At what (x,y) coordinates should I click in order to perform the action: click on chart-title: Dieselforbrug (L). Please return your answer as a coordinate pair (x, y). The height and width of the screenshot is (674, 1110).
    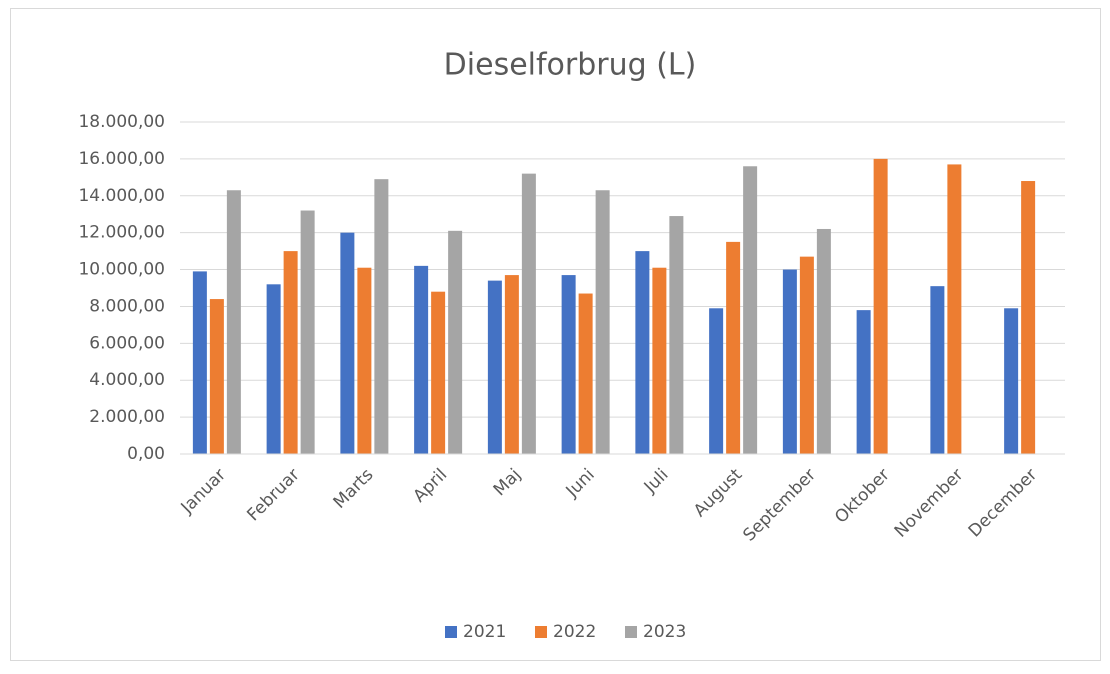
    Looking at the image, I should click on (570, 65).